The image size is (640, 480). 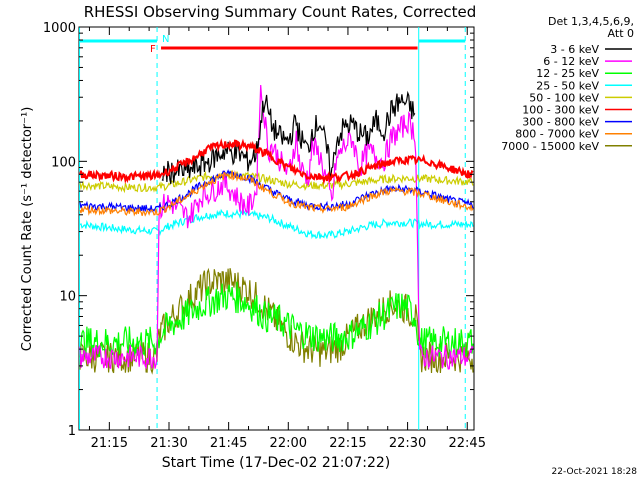 I want to click on y-axis-label: Corrected Count Rate (s⁻¹ detector⁻¹), so click(x=27, y=229).